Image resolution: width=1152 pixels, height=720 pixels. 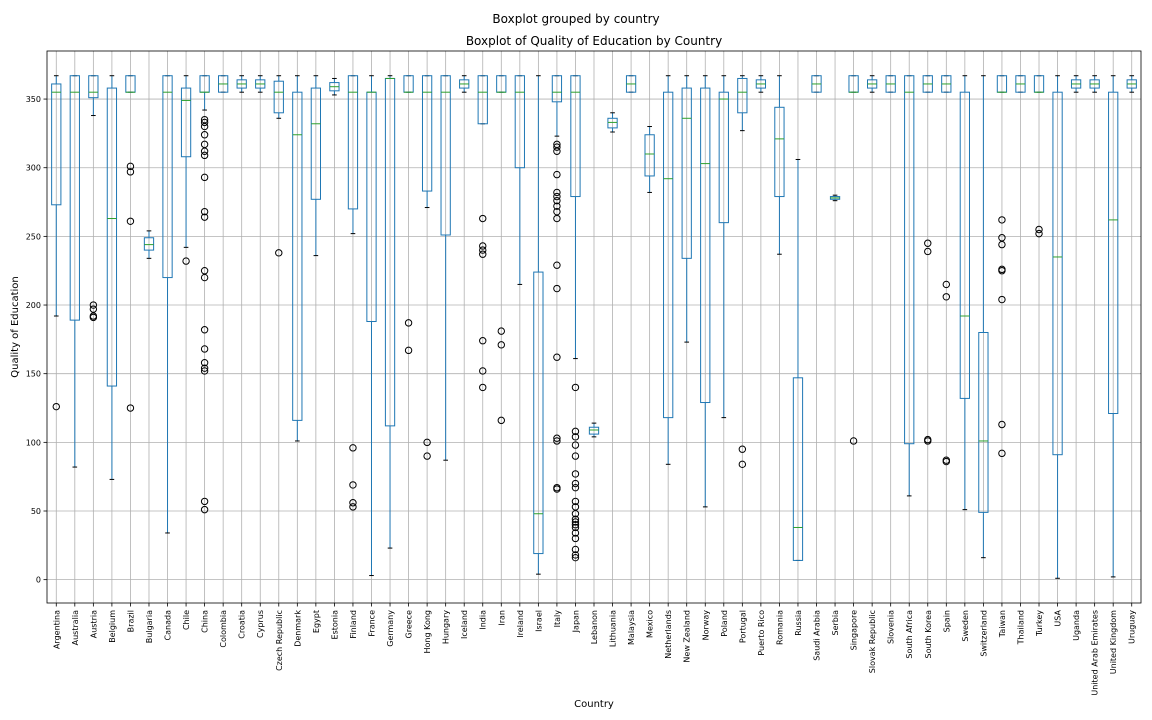 What do you see at coordinates (594, 627) in the screenshot?
I see `x-tick-label: Lebanon` at bounding box center [594, 627].